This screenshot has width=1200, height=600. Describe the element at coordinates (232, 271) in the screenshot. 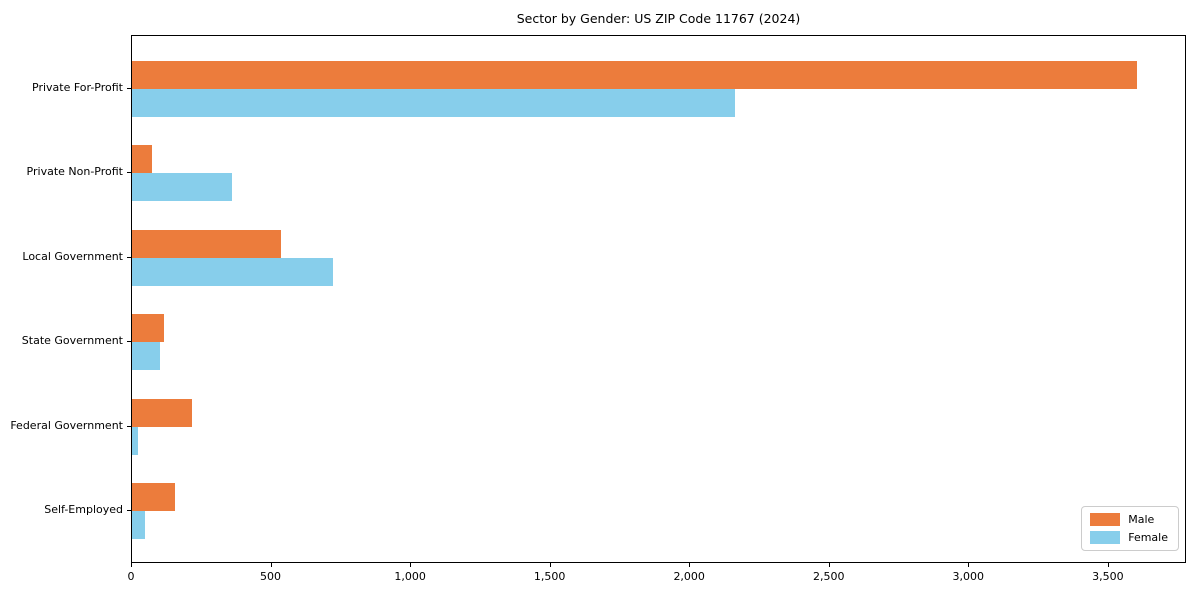

I see `bar-female-local-government` at that location.